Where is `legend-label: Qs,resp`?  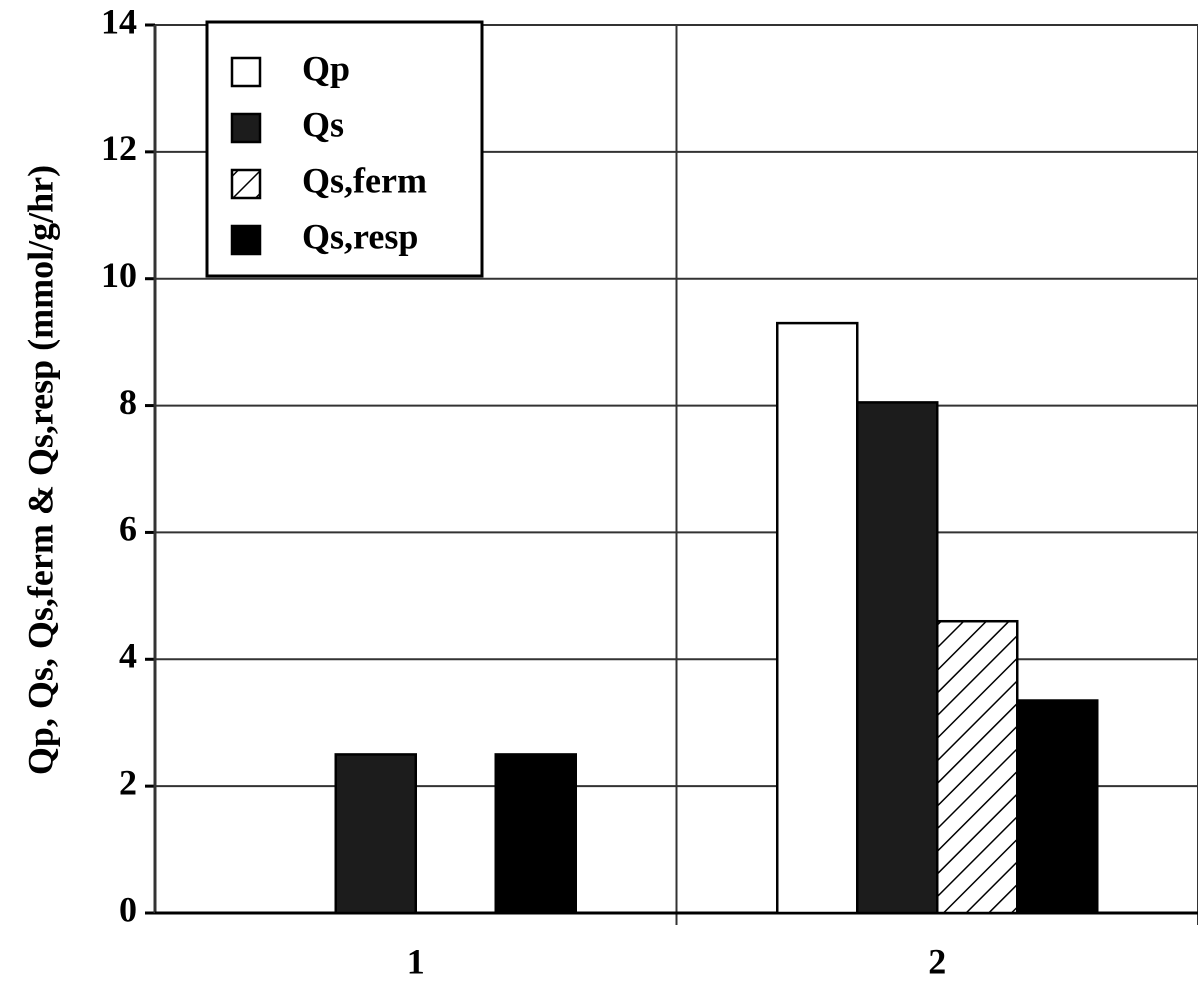 legend-label: Qs,resp is located at coordinates (360, 236).